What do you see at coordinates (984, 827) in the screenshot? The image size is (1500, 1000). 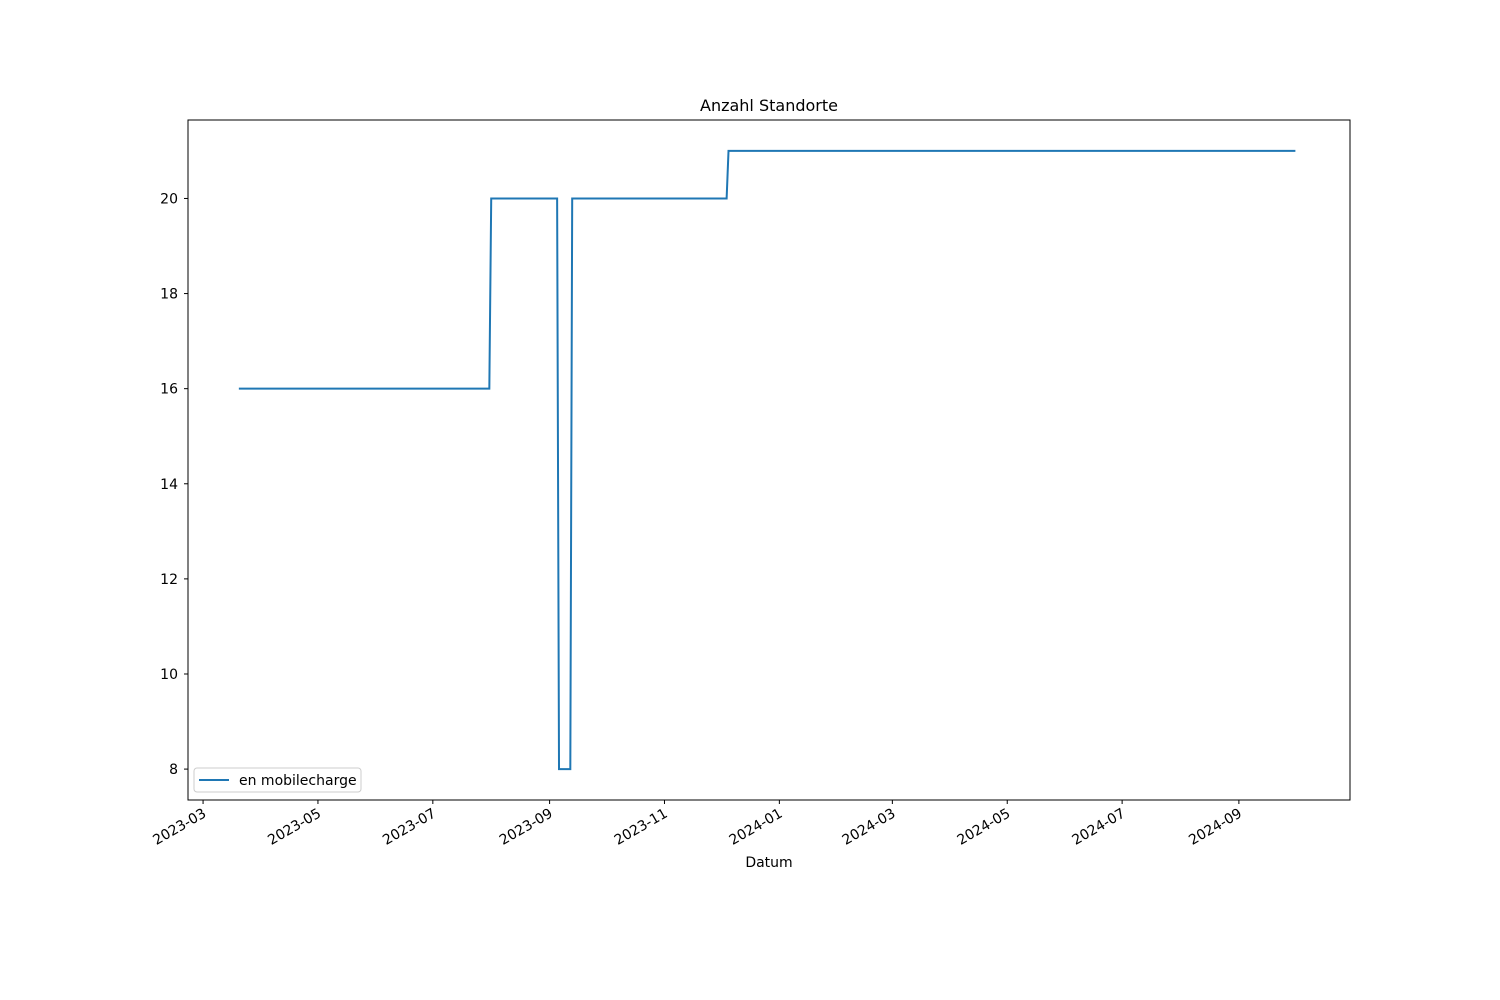 I see `x-tick-label: 2024-05` at bounding box center [984, 827].